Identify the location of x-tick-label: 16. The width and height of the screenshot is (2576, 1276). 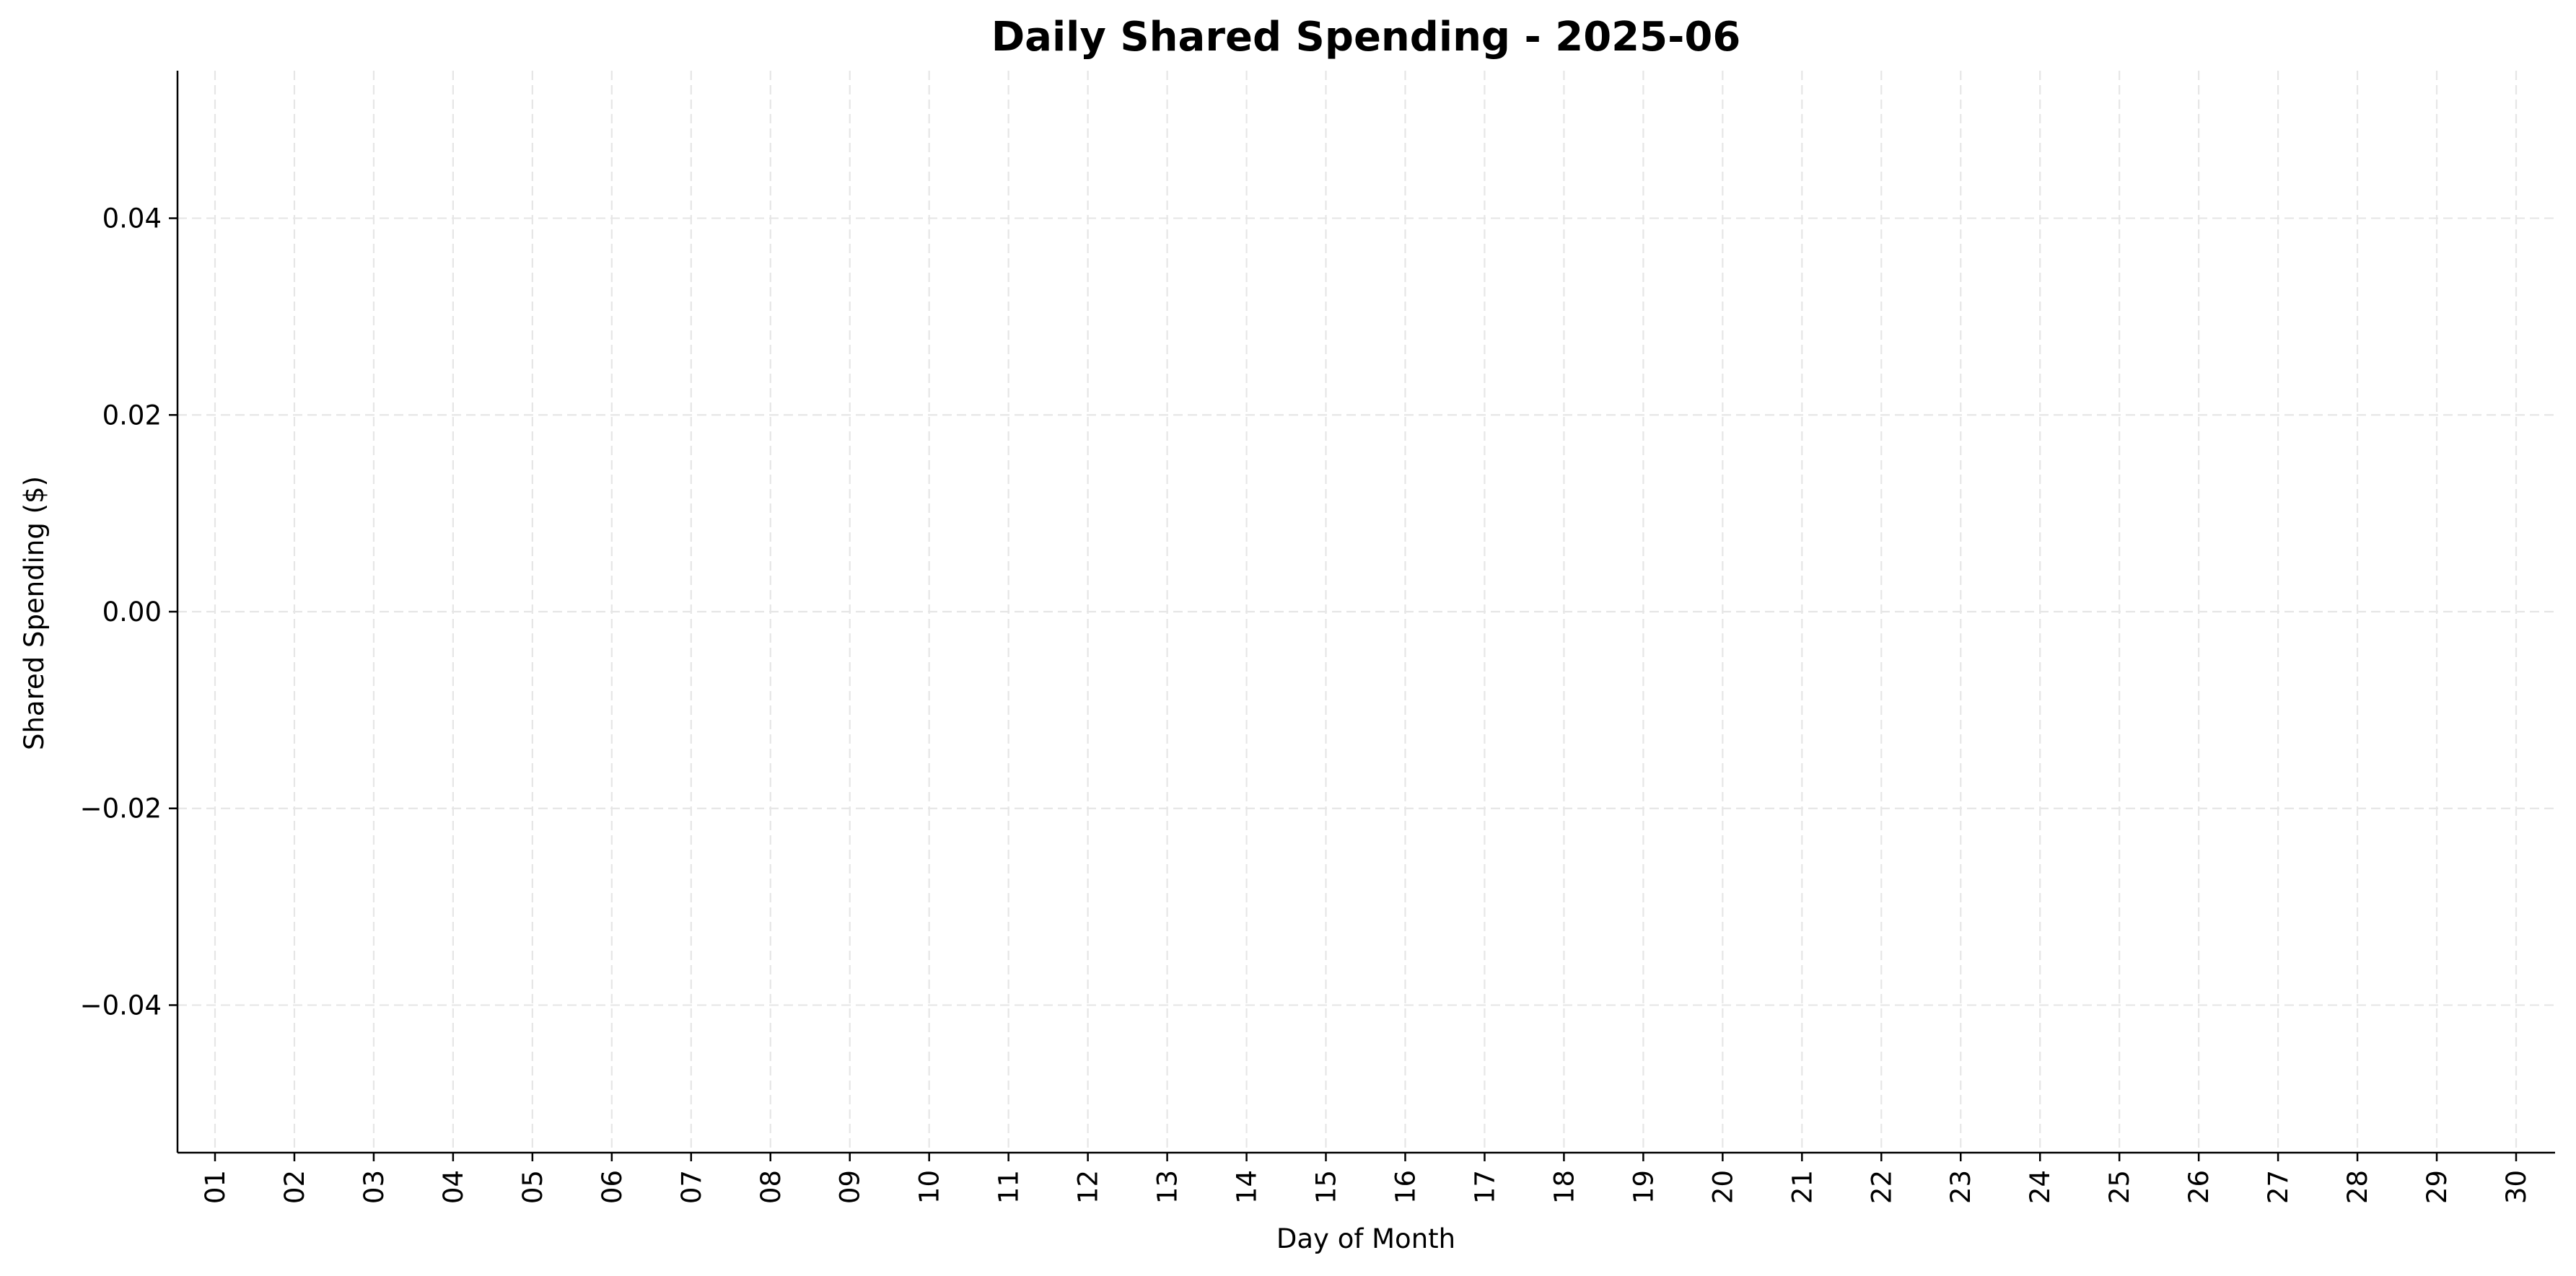
(1405, 1187).